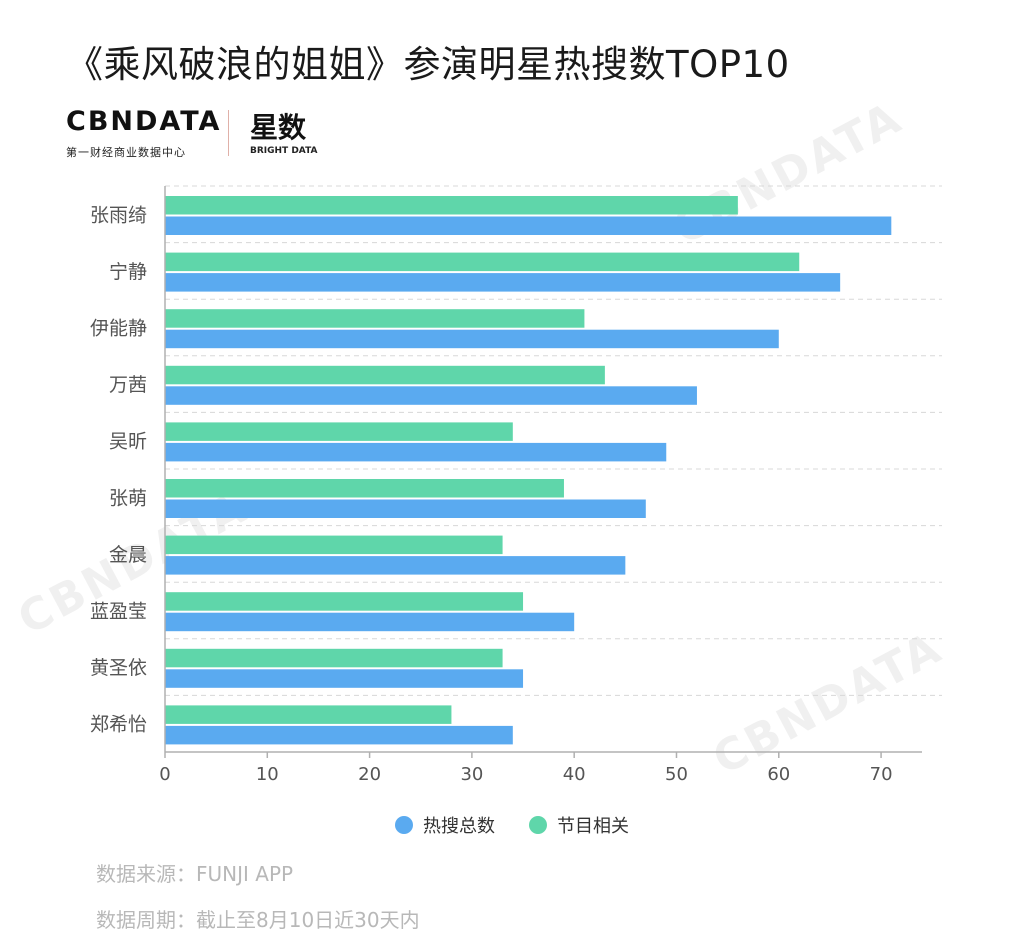  Describe the element at coordinates (593, 826) in the screenshot. I see `legend-label-program: 节目相关` at that location.